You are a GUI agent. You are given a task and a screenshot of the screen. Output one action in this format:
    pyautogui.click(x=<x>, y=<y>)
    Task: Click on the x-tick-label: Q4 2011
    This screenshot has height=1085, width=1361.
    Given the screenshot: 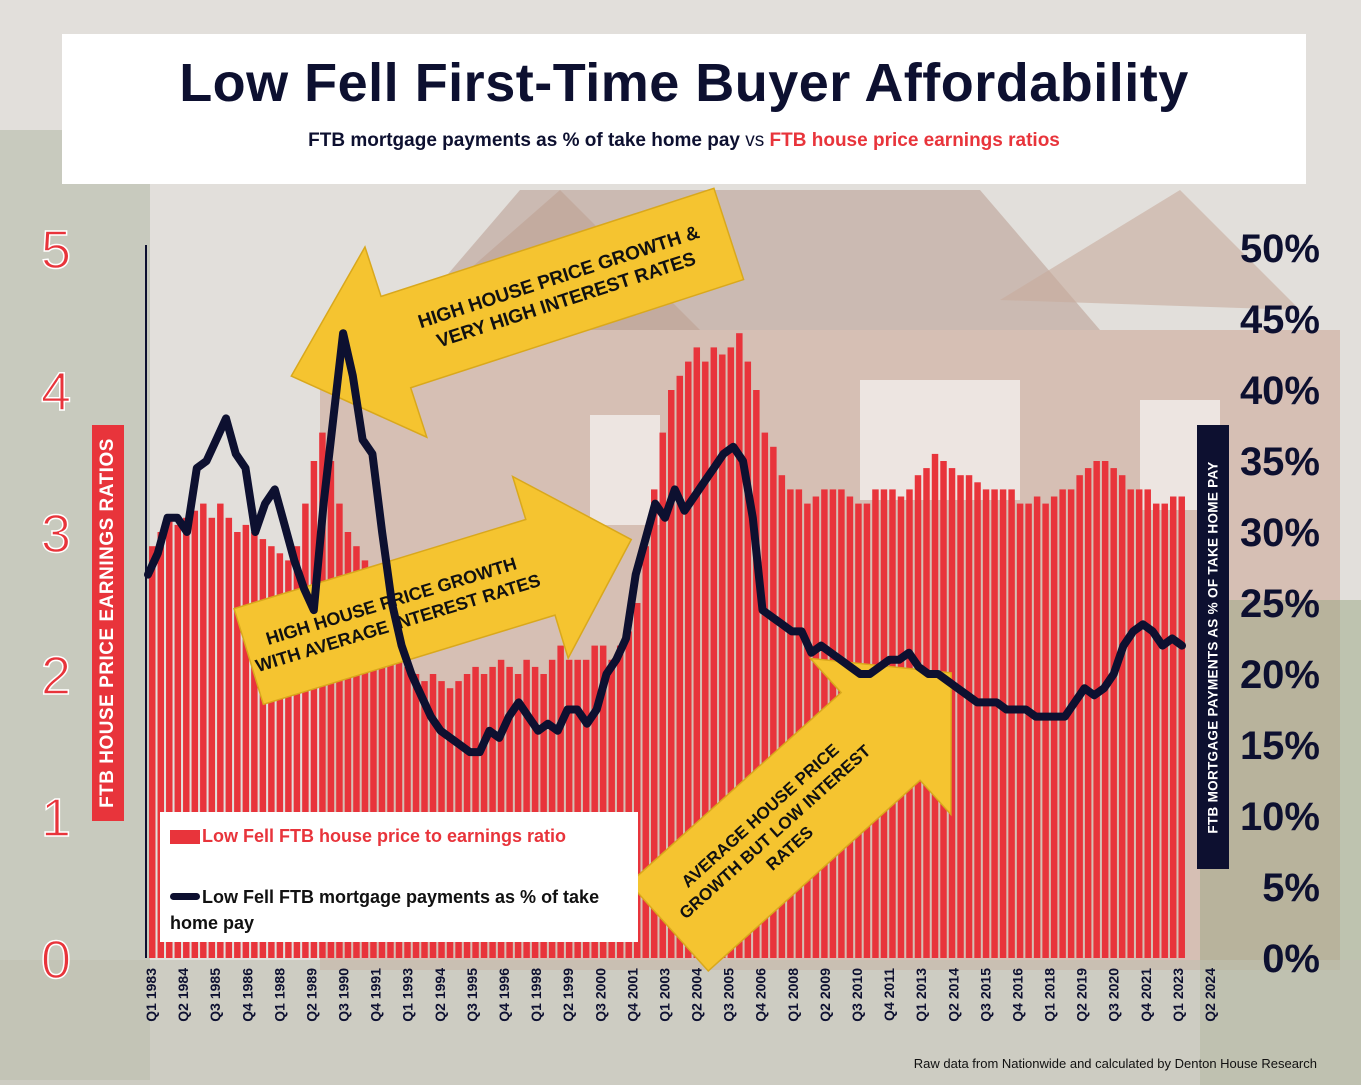 What is the action you would take?
    pyautogui.click(x=889, y=994)
    